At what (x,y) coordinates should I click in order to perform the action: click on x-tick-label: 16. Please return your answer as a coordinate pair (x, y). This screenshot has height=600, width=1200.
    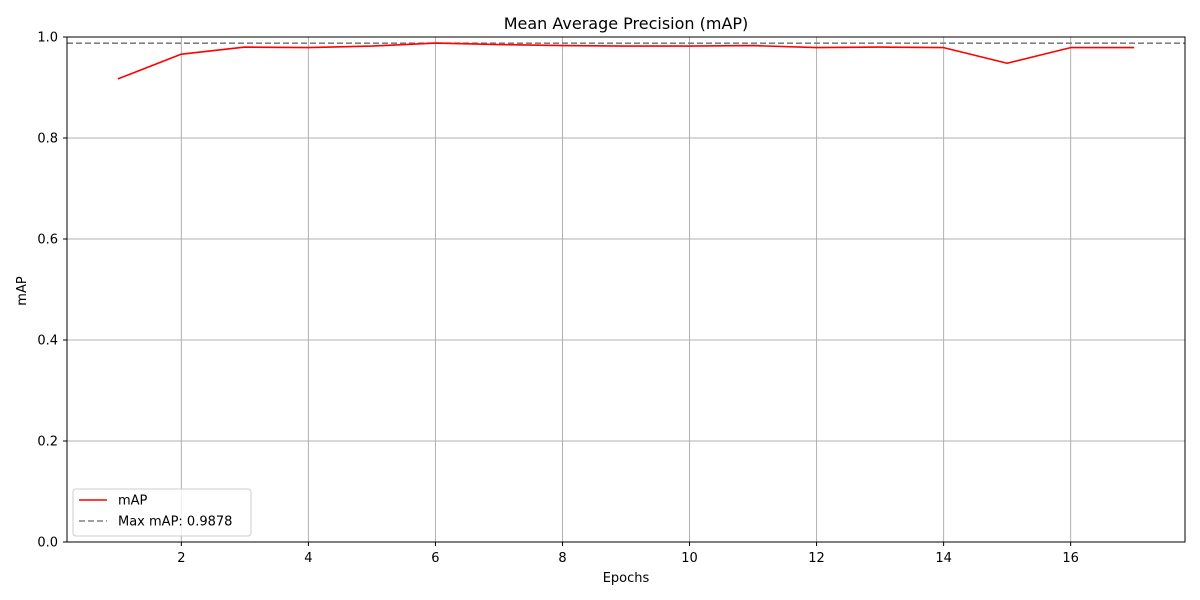
    Looking at the image, I should click on (1070, 558).